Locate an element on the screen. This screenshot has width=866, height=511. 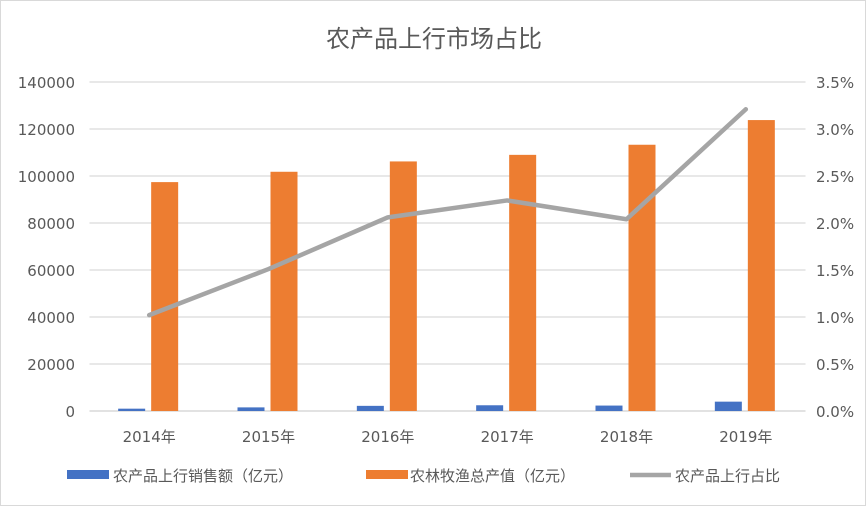
legend-label: 农产品上行占比 is located at coordinates (727, 476).